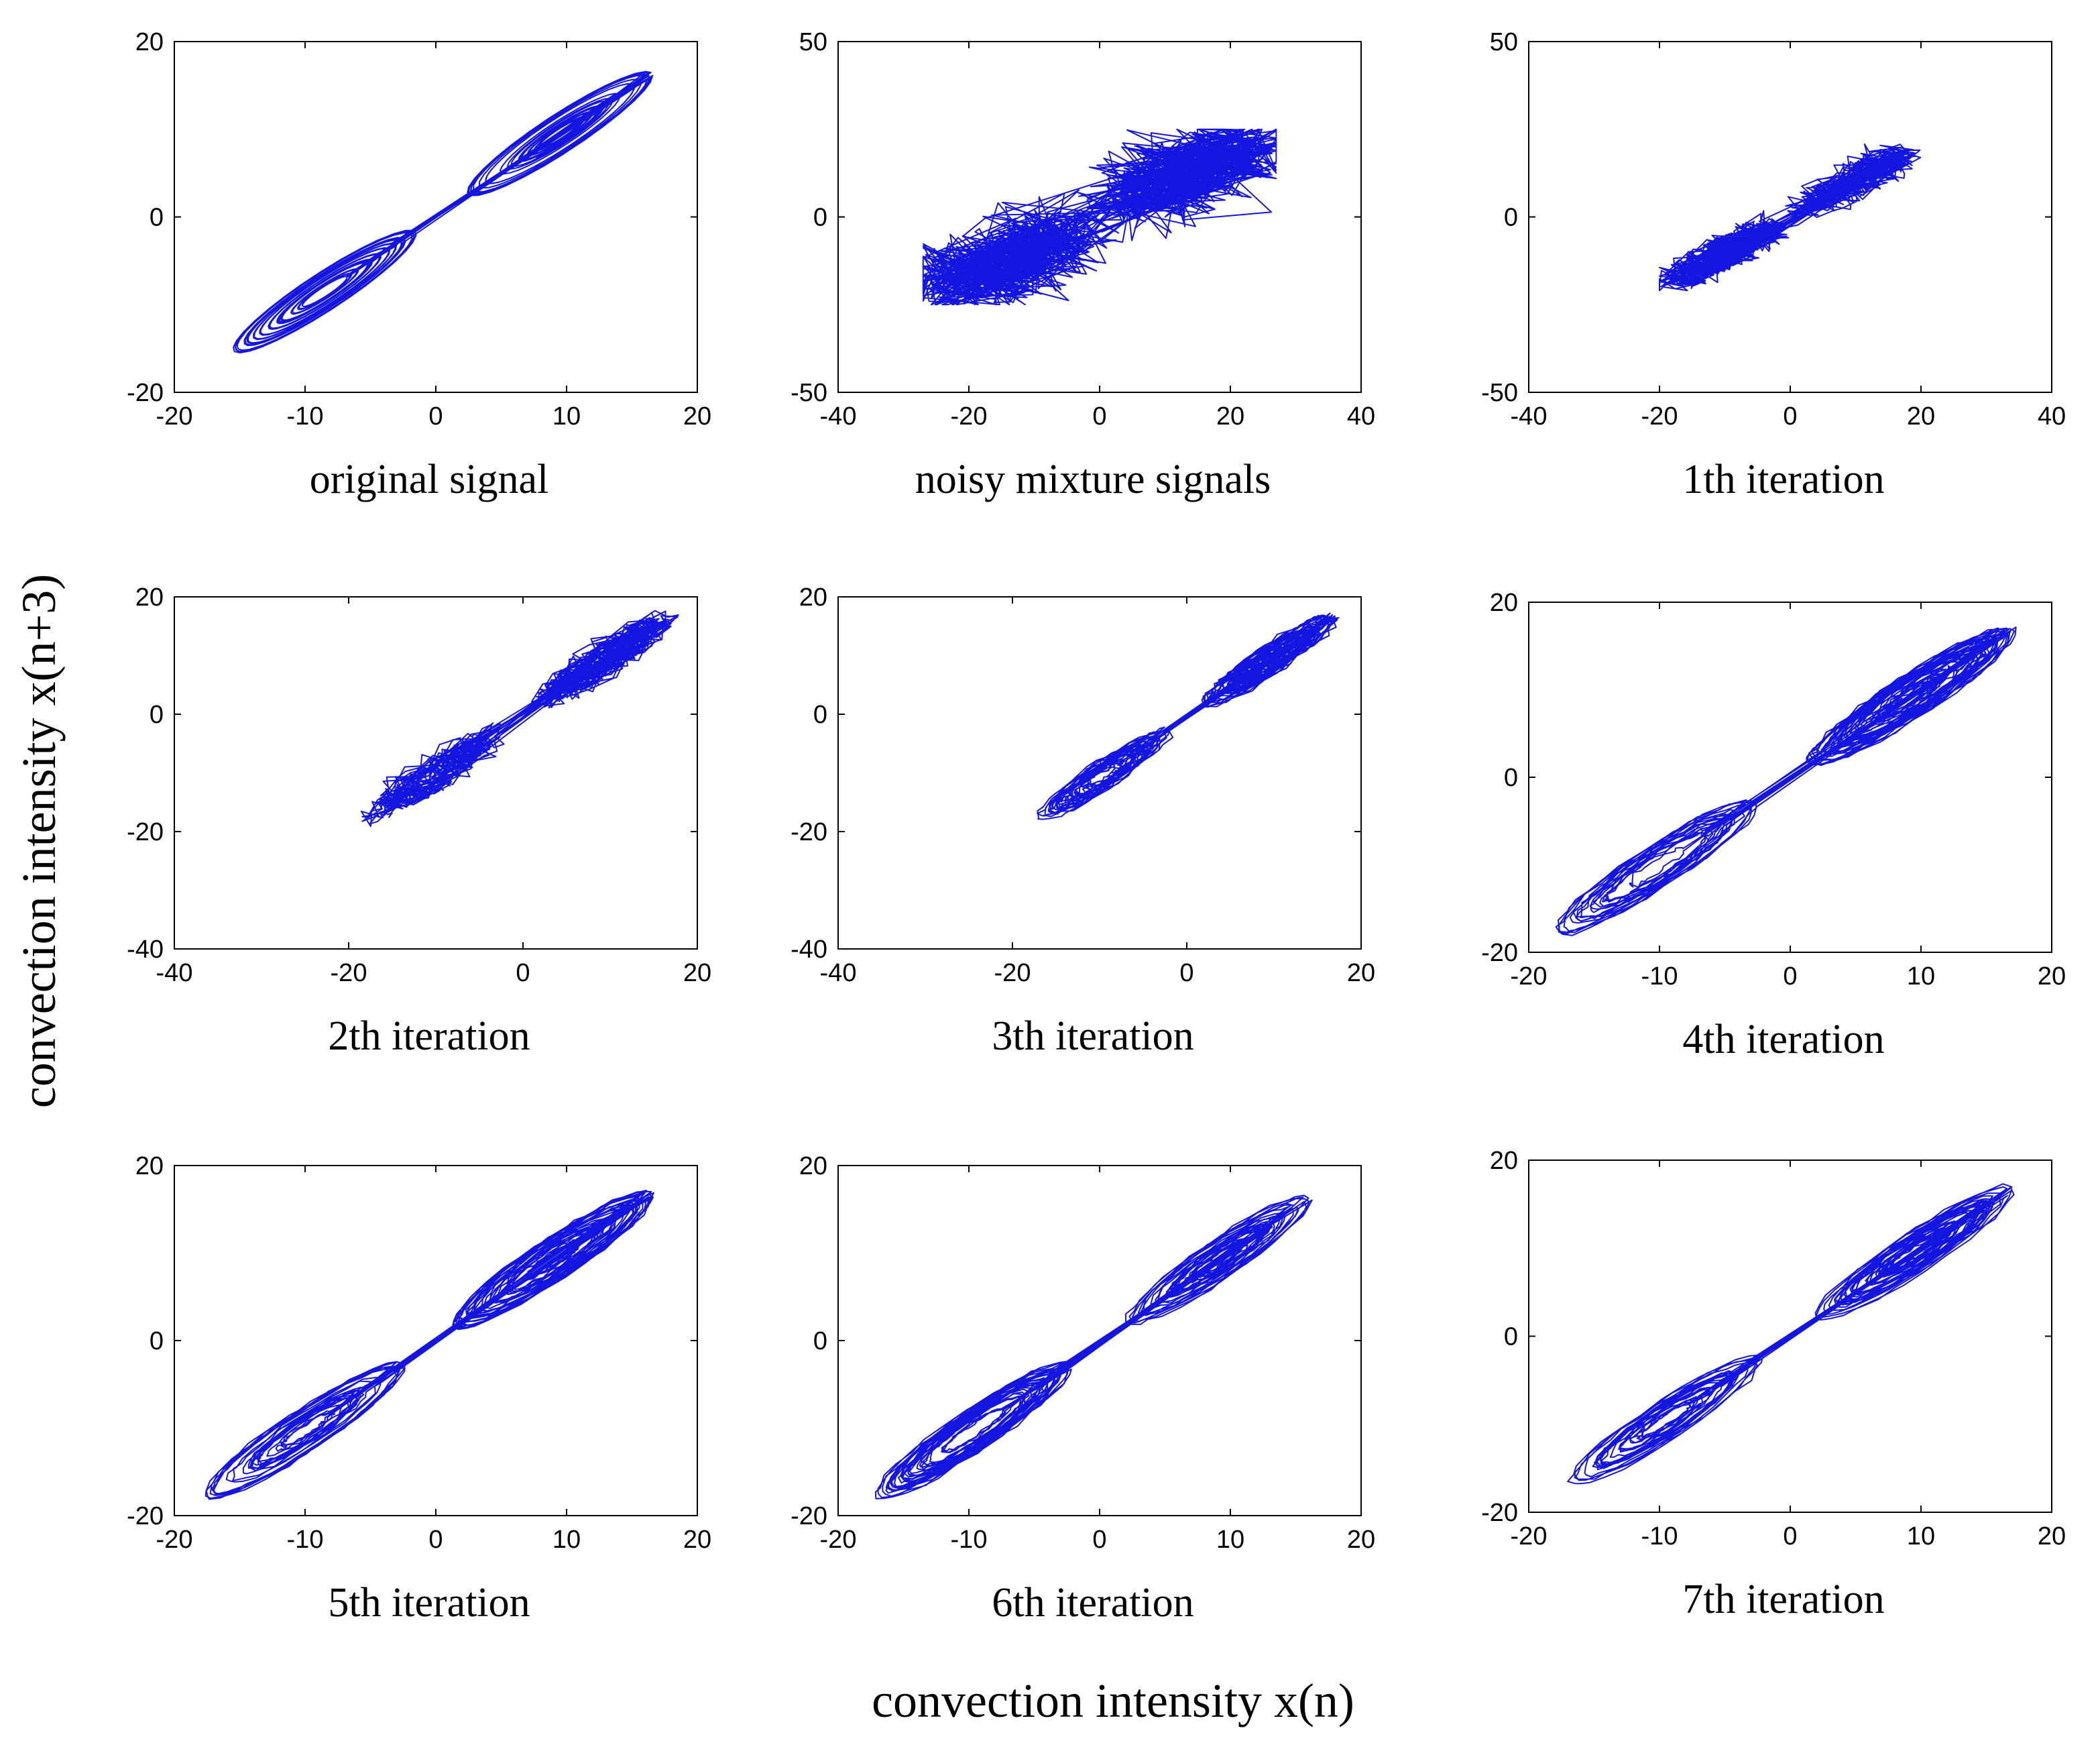 This screenshot has width=2100, height=1751. Describe the element at coordinates (1092, 1036) in the screenshot. I see `subplot-title: 3th iteration` at that location.